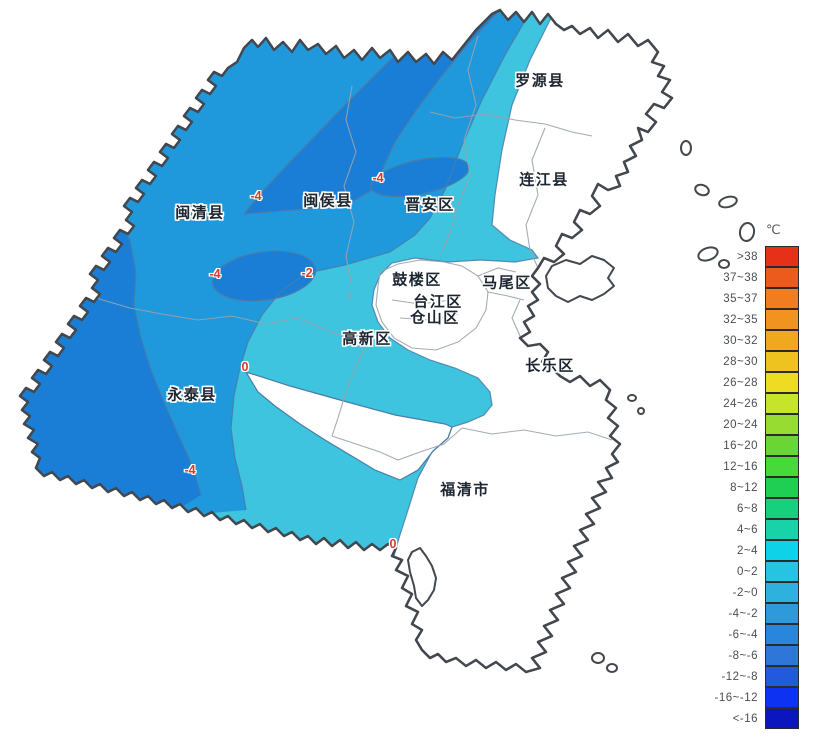  What do you see at coordinates (721, 571) in the screenshot?
I see `legend-row: 0~2` at bounding box center [721, 571].